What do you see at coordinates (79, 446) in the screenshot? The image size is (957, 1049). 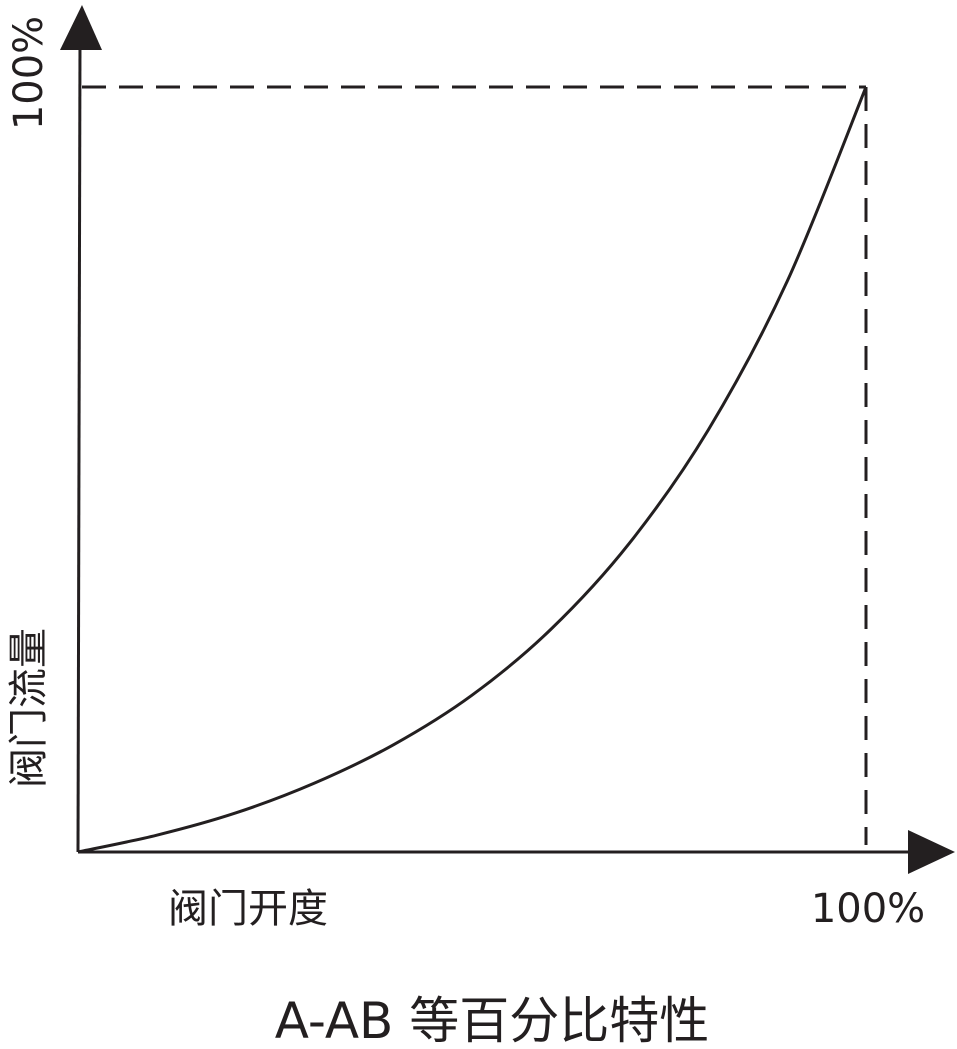 I see `y-axis` at bounding box center [79, 446].